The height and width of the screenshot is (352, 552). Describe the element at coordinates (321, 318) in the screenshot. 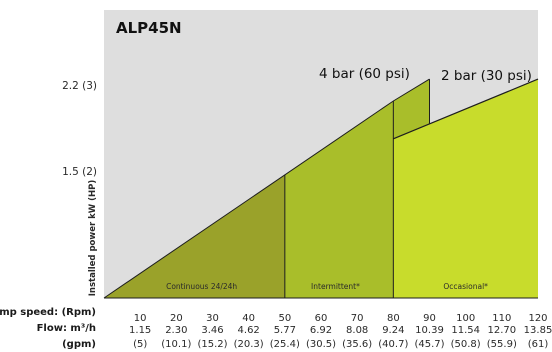

I see `x-tick-rpm: 60` at that location.